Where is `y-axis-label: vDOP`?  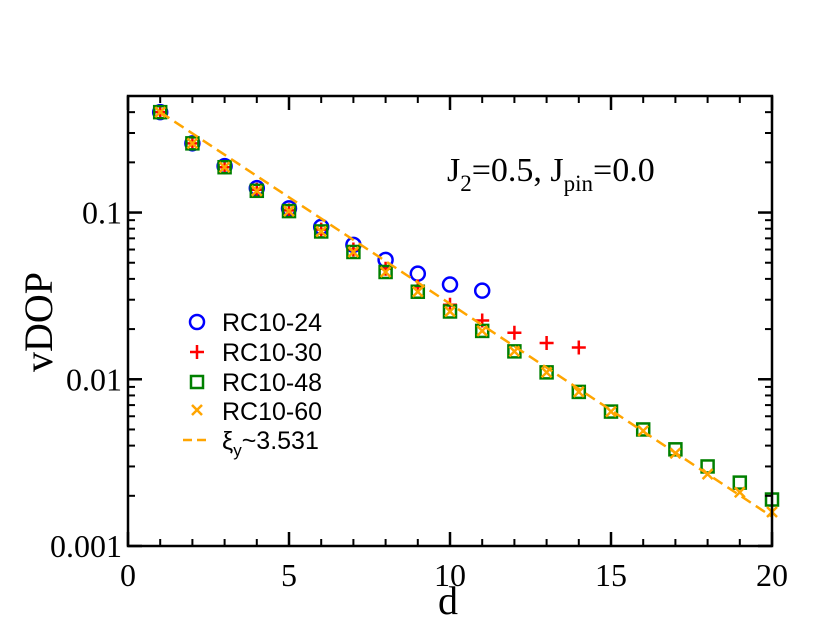 y-axis-label: vDOP is located at coordinates (38, 322).